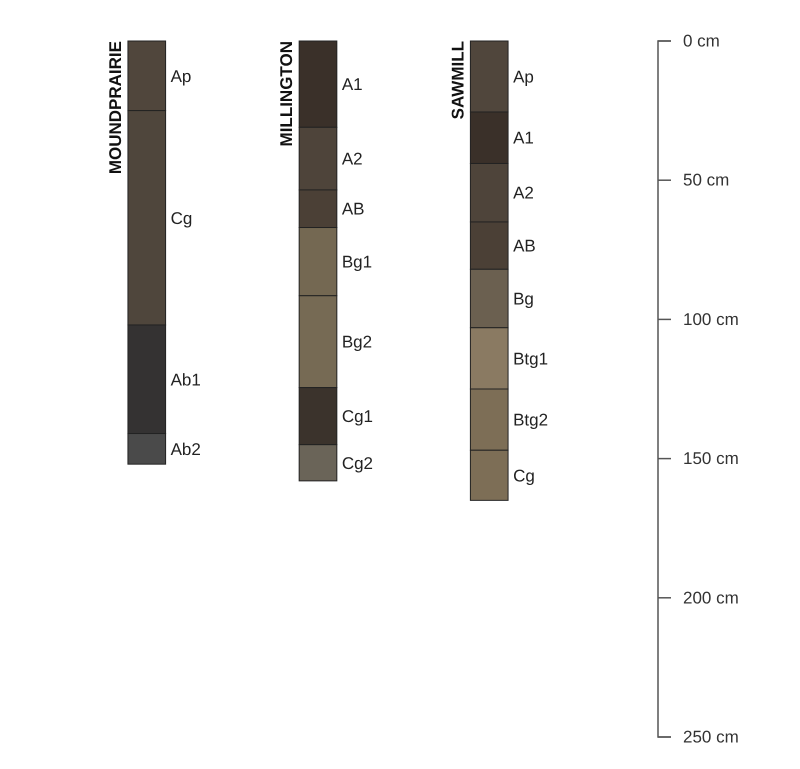  What do you see at coordinates (524, 246) in the screenshot?
I see `text: AB` at bounding box center [524, 246].